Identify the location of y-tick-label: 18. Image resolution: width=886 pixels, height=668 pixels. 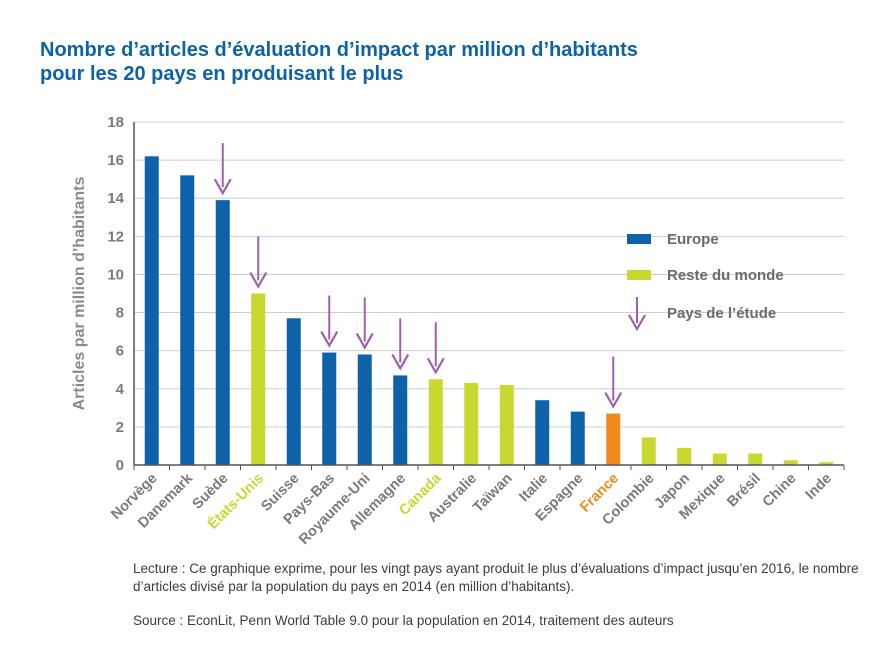
(115, 122).